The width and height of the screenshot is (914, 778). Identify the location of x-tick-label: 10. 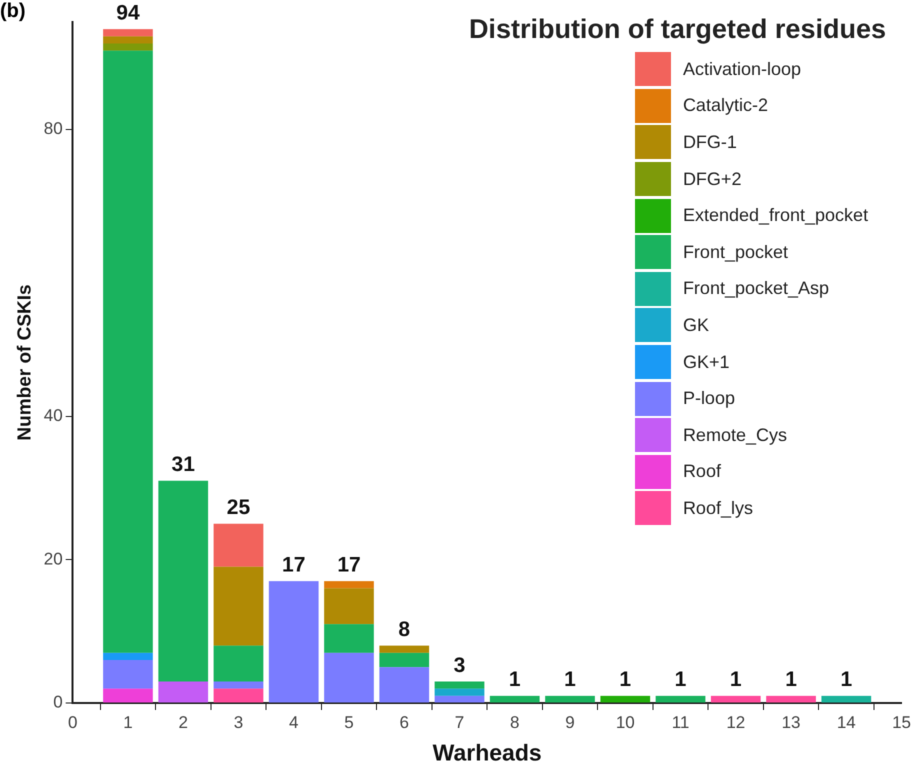
(625, 722).